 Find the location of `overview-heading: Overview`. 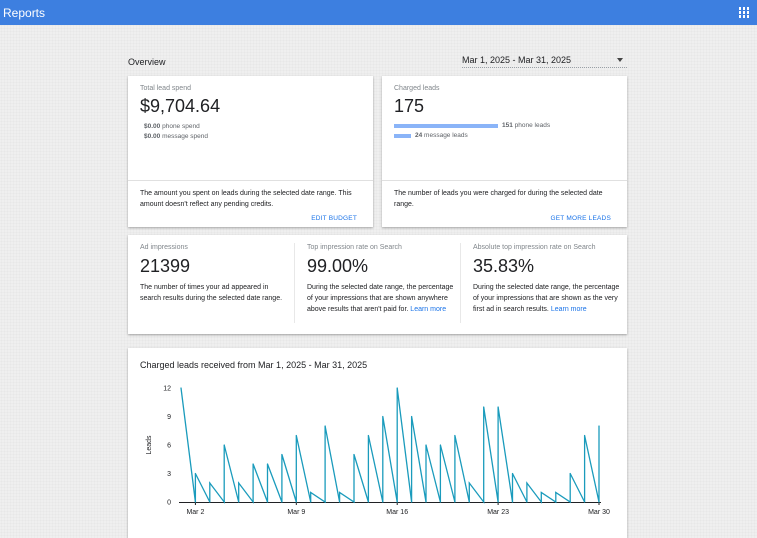

overview-heading: Overview is located at coordinates (147, 62).